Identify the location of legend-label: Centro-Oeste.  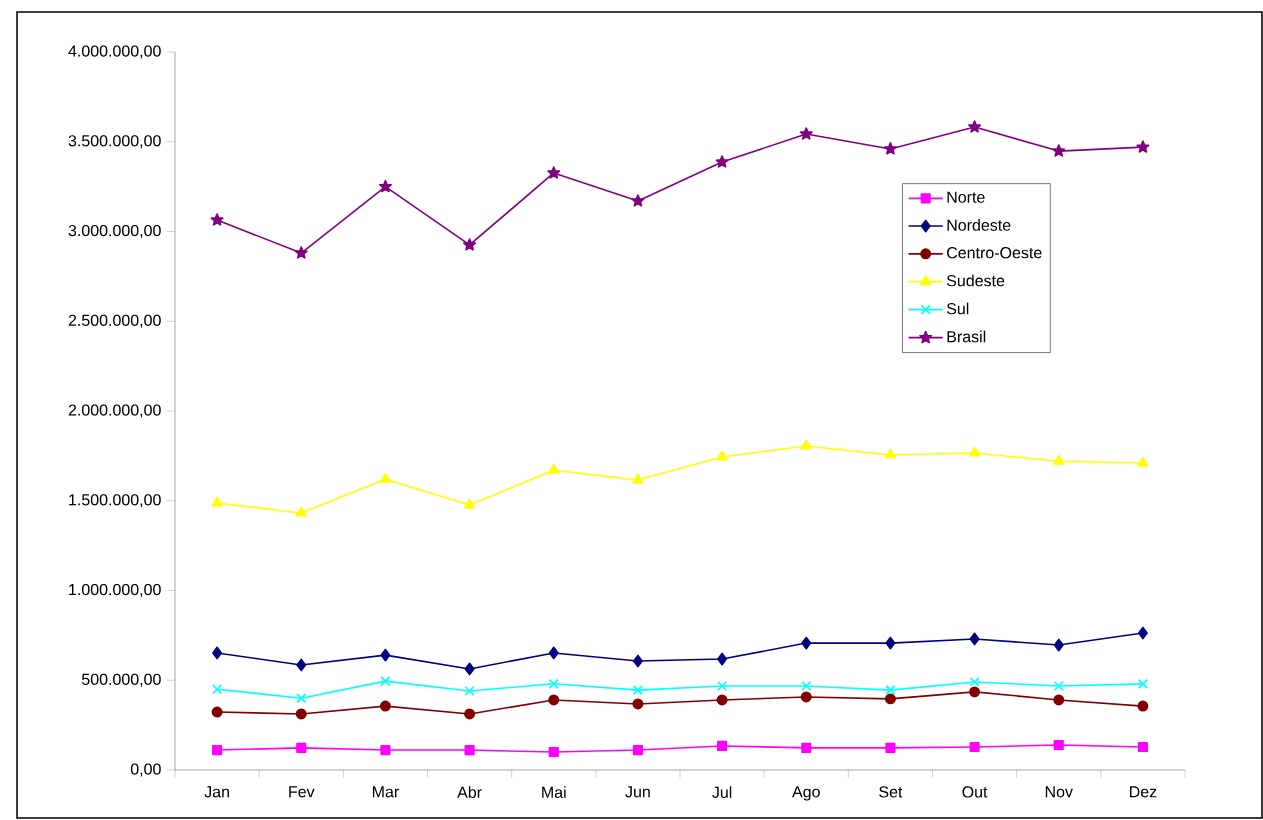
(994, 253).